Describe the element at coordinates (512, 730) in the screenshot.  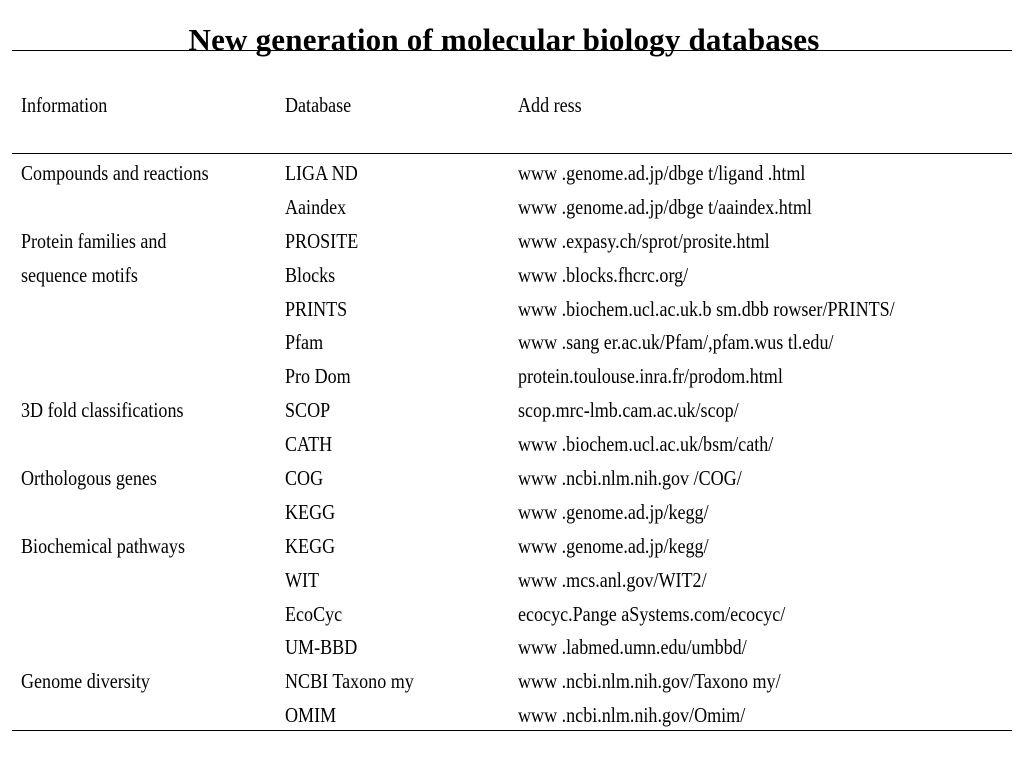
I see `bottom-rule` at that location.